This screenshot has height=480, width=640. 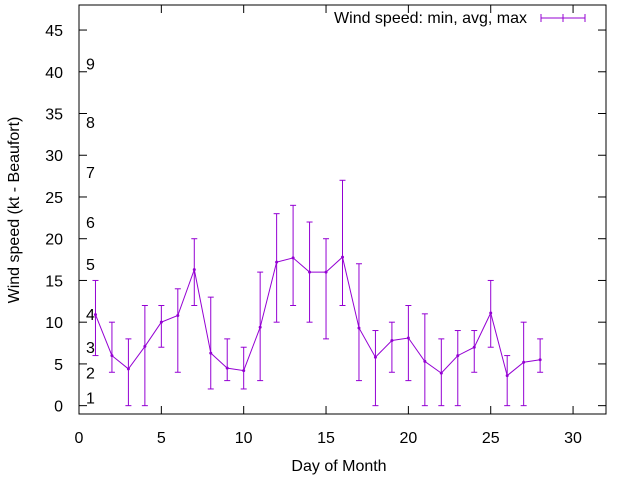 What do you see at coordinates (54, 198) in the screenshot?
I see `y-tick-label: 25` at bounding box center [54, 198].